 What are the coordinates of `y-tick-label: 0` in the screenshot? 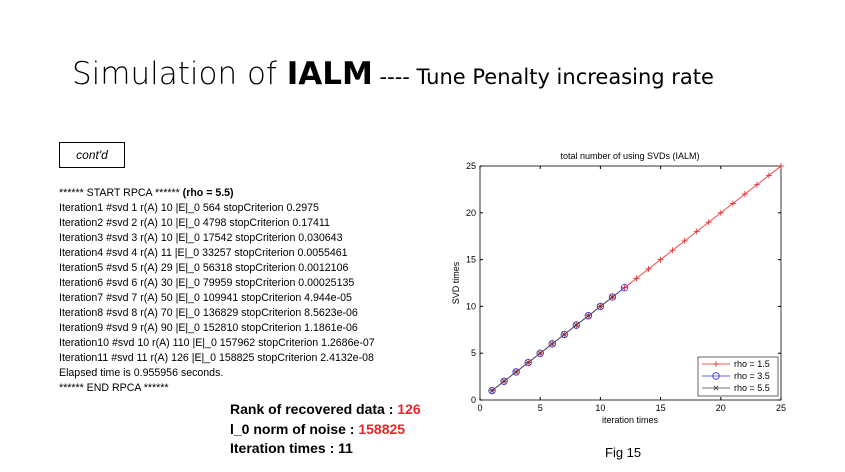 It's located at (473, 400).